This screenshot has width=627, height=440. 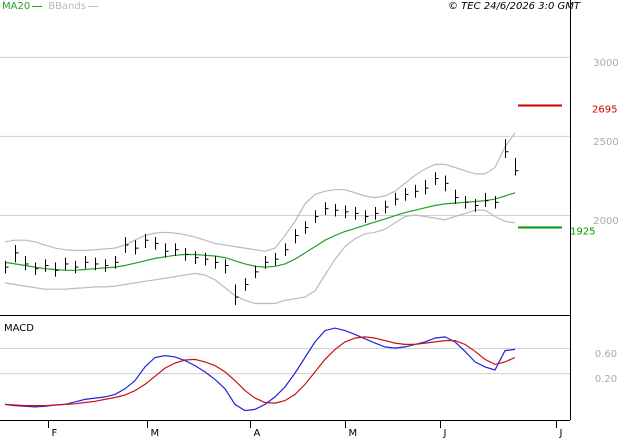 What do you see at coordinates (605, 63) in the screenshot?
I see `y-tick-label: 3000` at bounding box center [605, 63].